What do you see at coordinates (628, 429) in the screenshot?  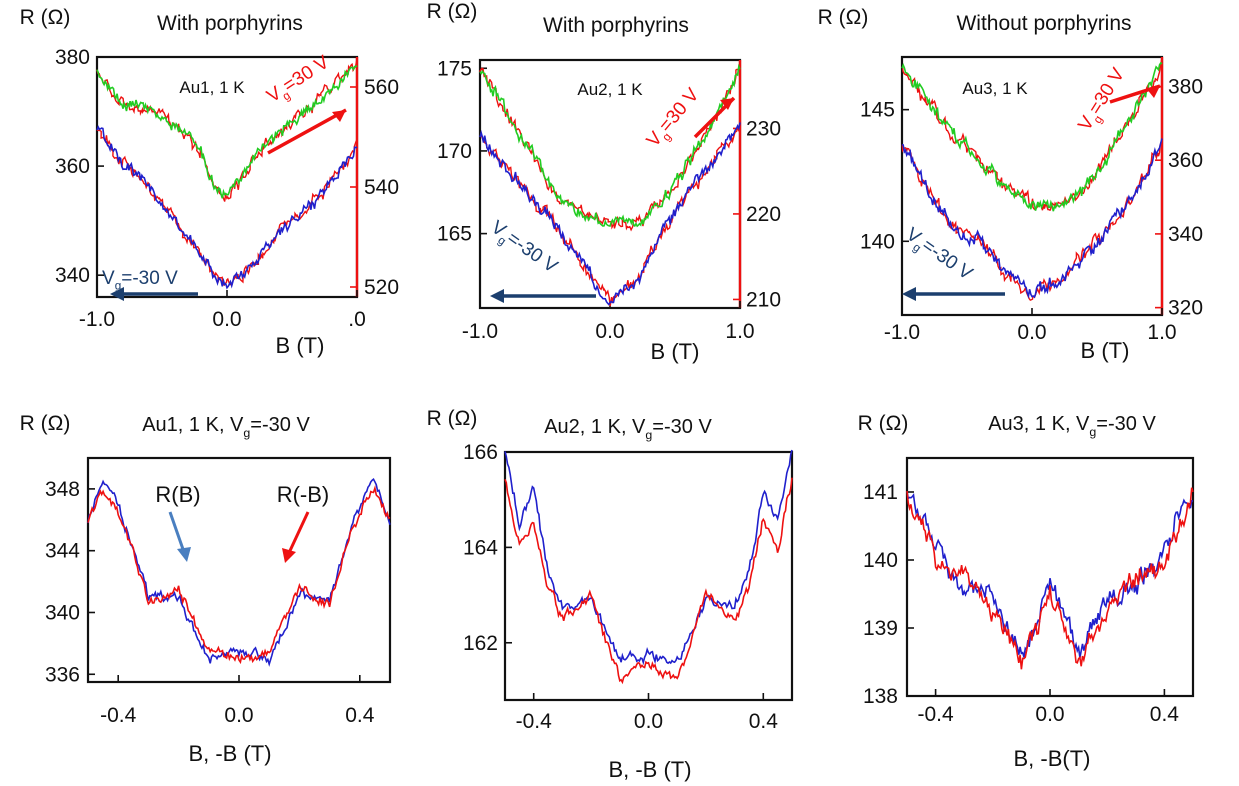 I see `panel-title: Au2, 1 K, Vg=-30 V` at bounding box center [628, 429].